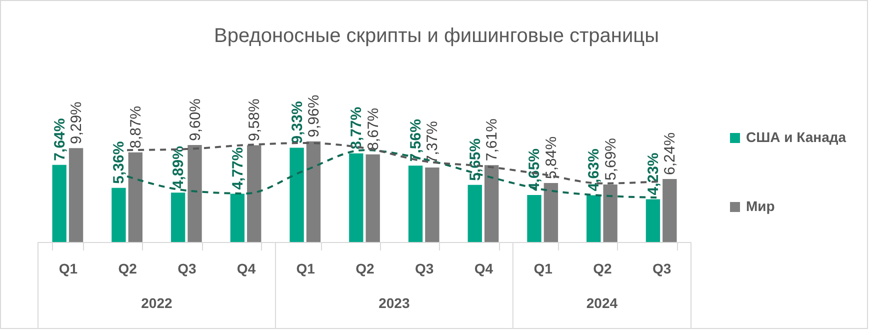 The height and width of the screenshot is (331, 870). Describe the element at coordinates (535, 170) in the screenshot. I see `data-label: 4,65%` at that location.